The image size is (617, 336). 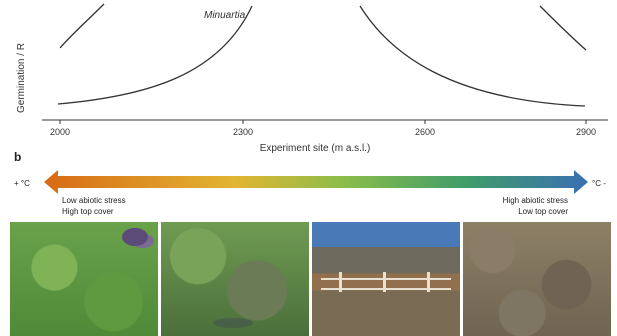 What do you see at coordinates (543, 211) in the screenshot?
I see `right-text-2: Low top cover` at bounding box center [543, 211].